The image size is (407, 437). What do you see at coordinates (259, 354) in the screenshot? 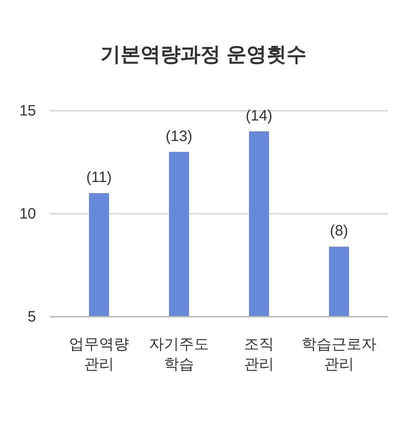
I see `x-tick-label: 조직 관리` at bounding box center [259, 354].